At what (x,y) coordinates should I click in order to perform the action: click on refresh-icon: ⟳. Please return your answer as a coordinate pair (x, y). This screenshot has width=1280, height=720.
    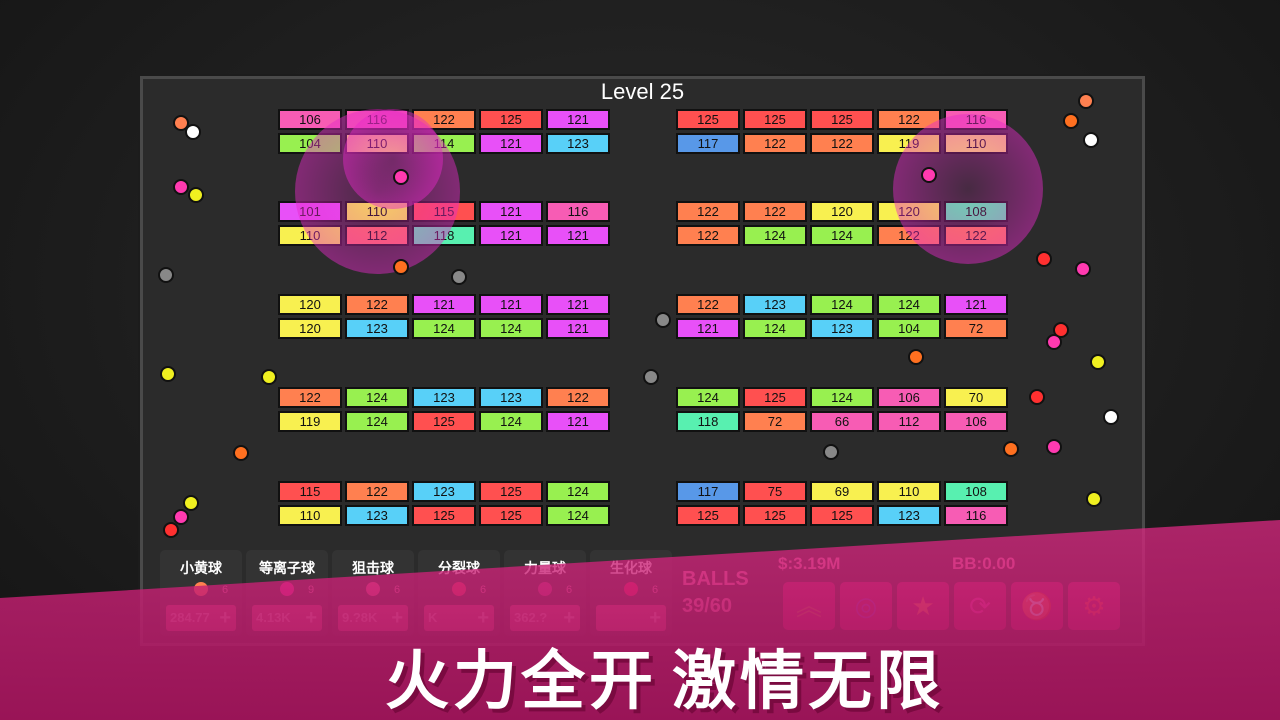
    Looking at the image, I should click on (980, 606).